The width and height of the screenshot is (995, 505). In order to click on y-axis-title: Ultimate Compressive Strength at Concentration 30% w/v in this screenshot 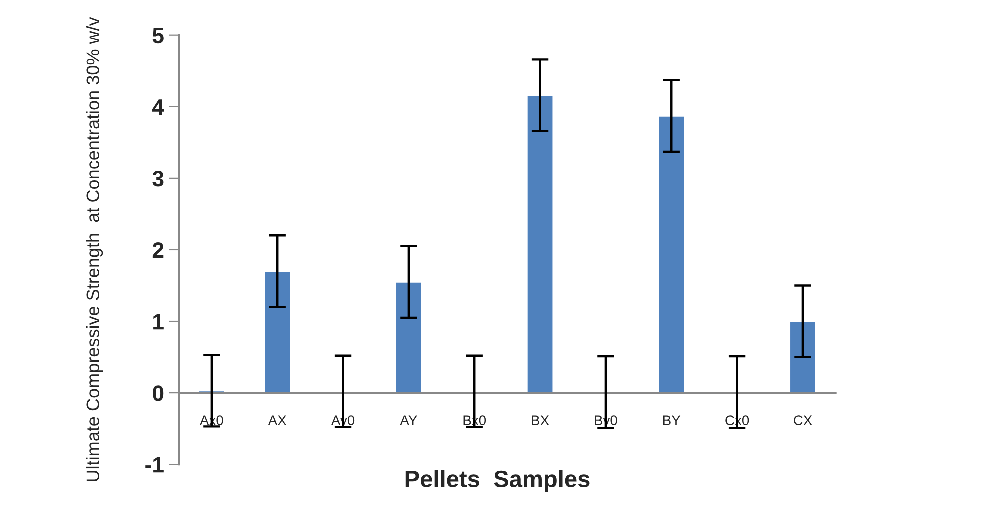, I will do `click(95, 249)`.